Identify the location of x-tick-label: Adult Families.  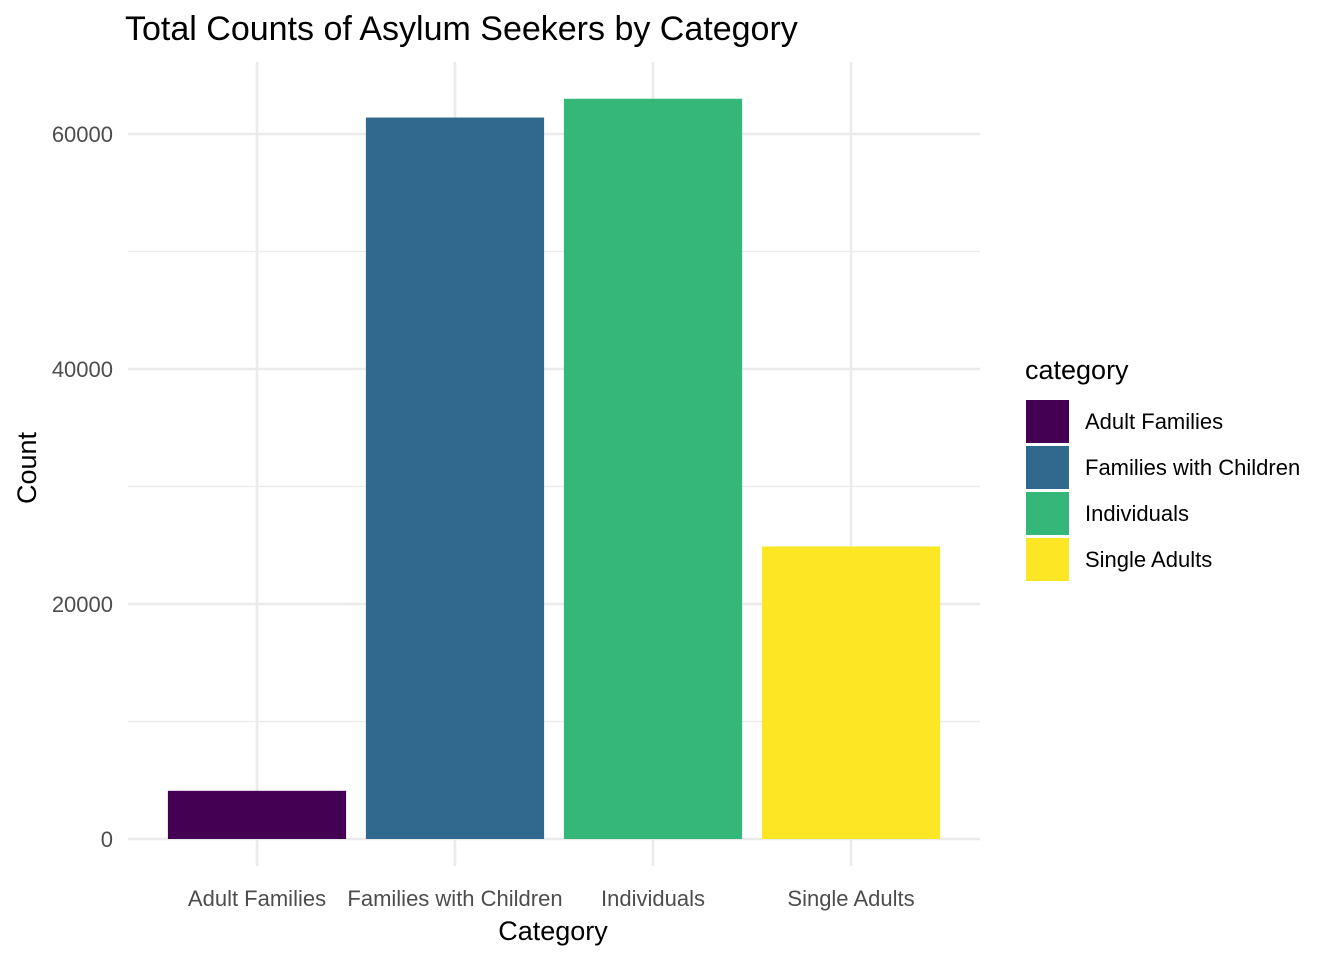
(257, 898).